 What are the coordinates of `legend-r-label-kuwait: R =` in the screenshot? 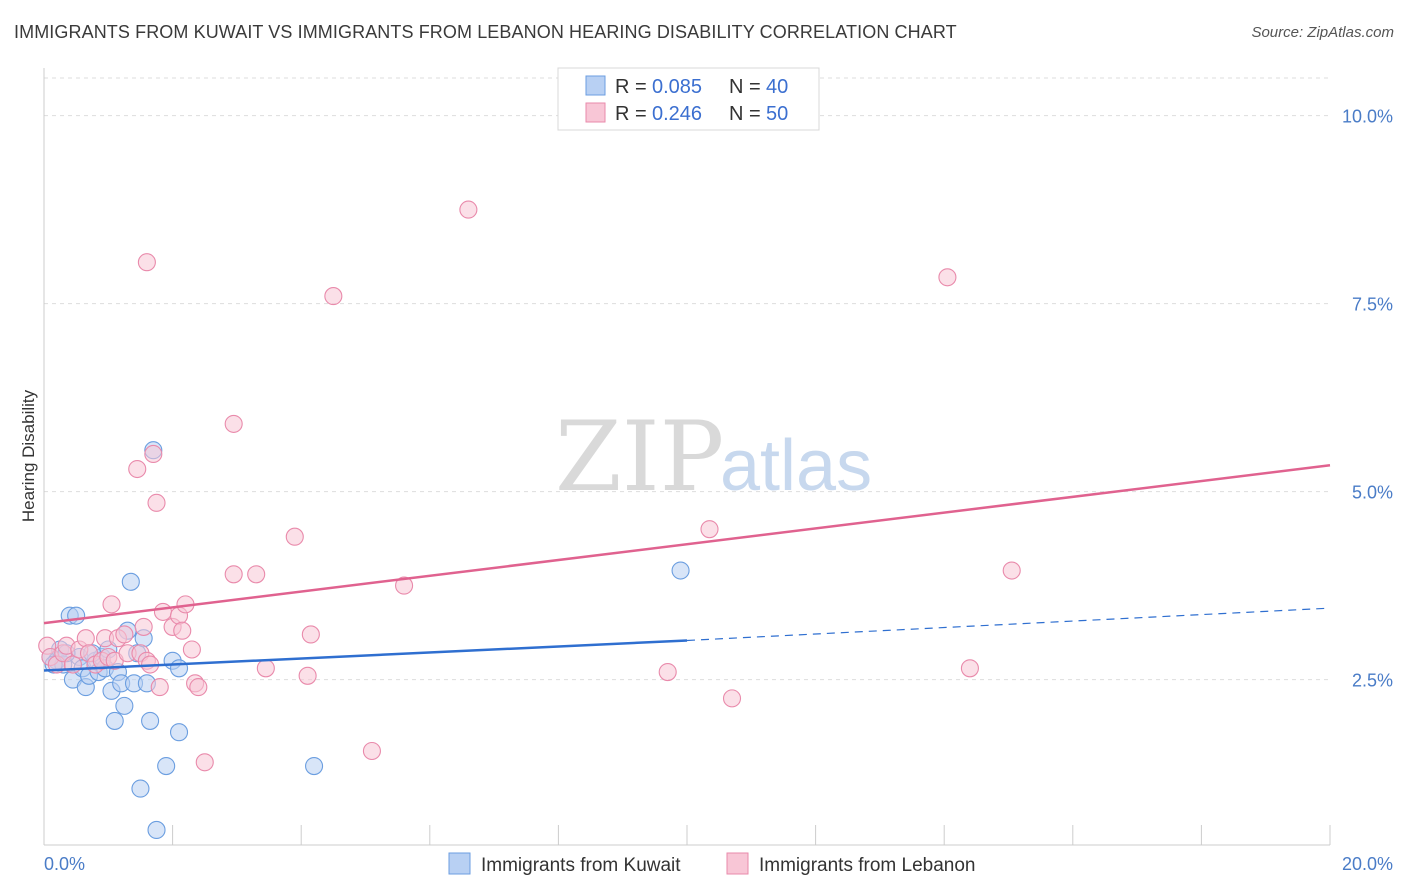 It's located at (631, 87).